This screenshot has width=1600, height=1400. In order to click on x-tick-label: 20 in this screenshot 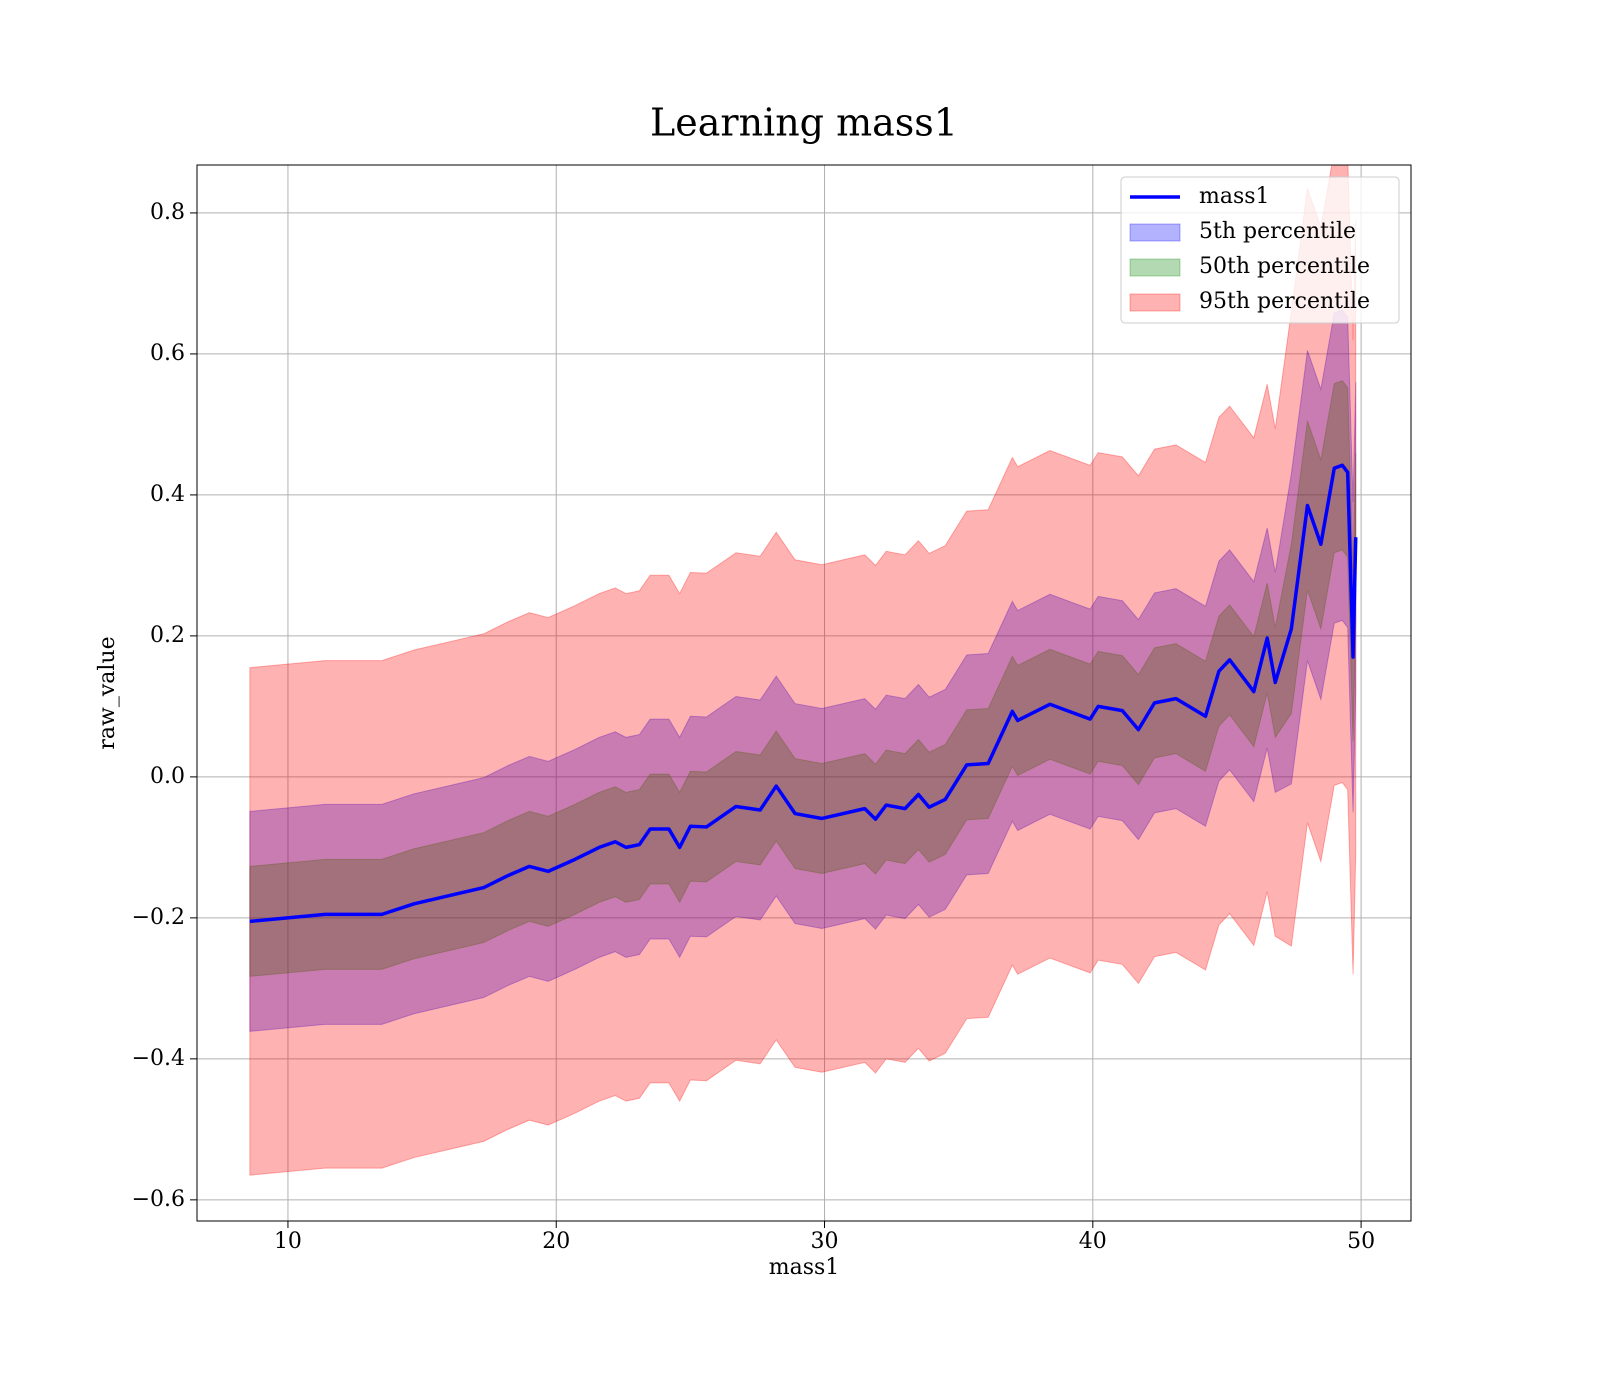, I will do `click(556, 1241)`.